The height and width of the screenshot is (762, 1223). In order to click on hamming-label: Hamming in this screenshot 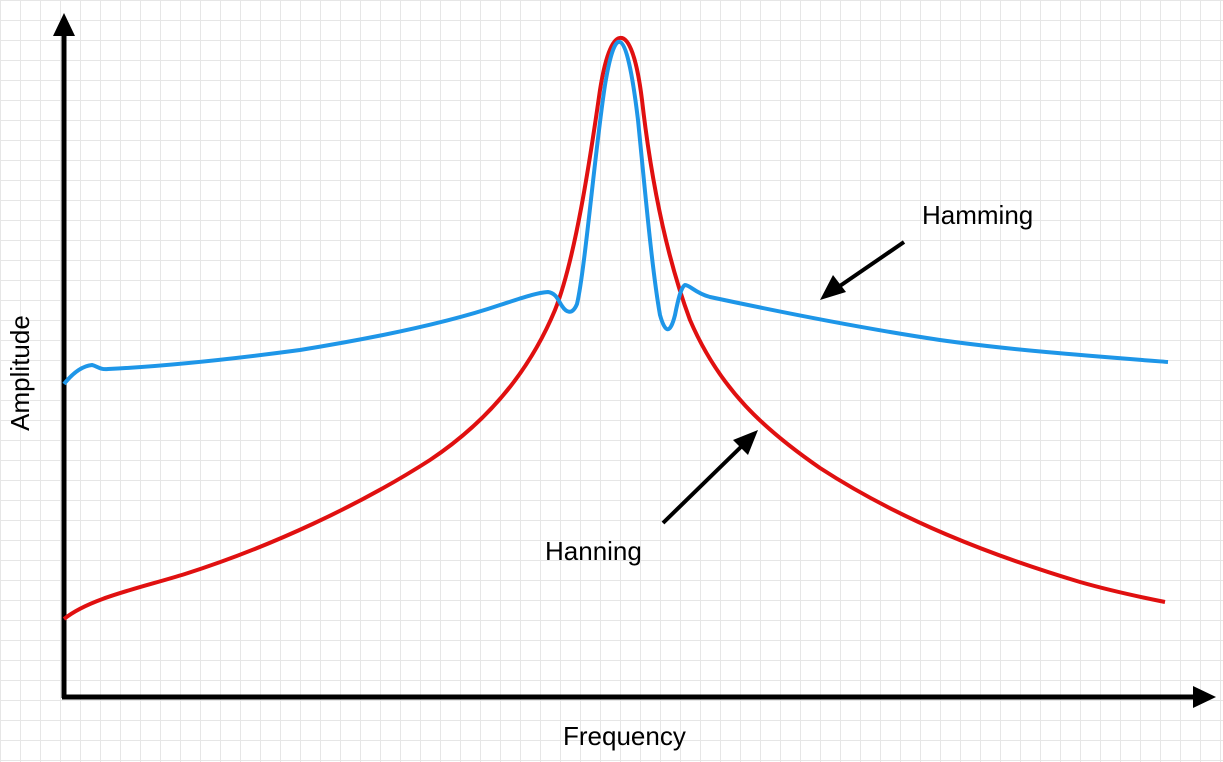, I will do `click(978, 215)`.